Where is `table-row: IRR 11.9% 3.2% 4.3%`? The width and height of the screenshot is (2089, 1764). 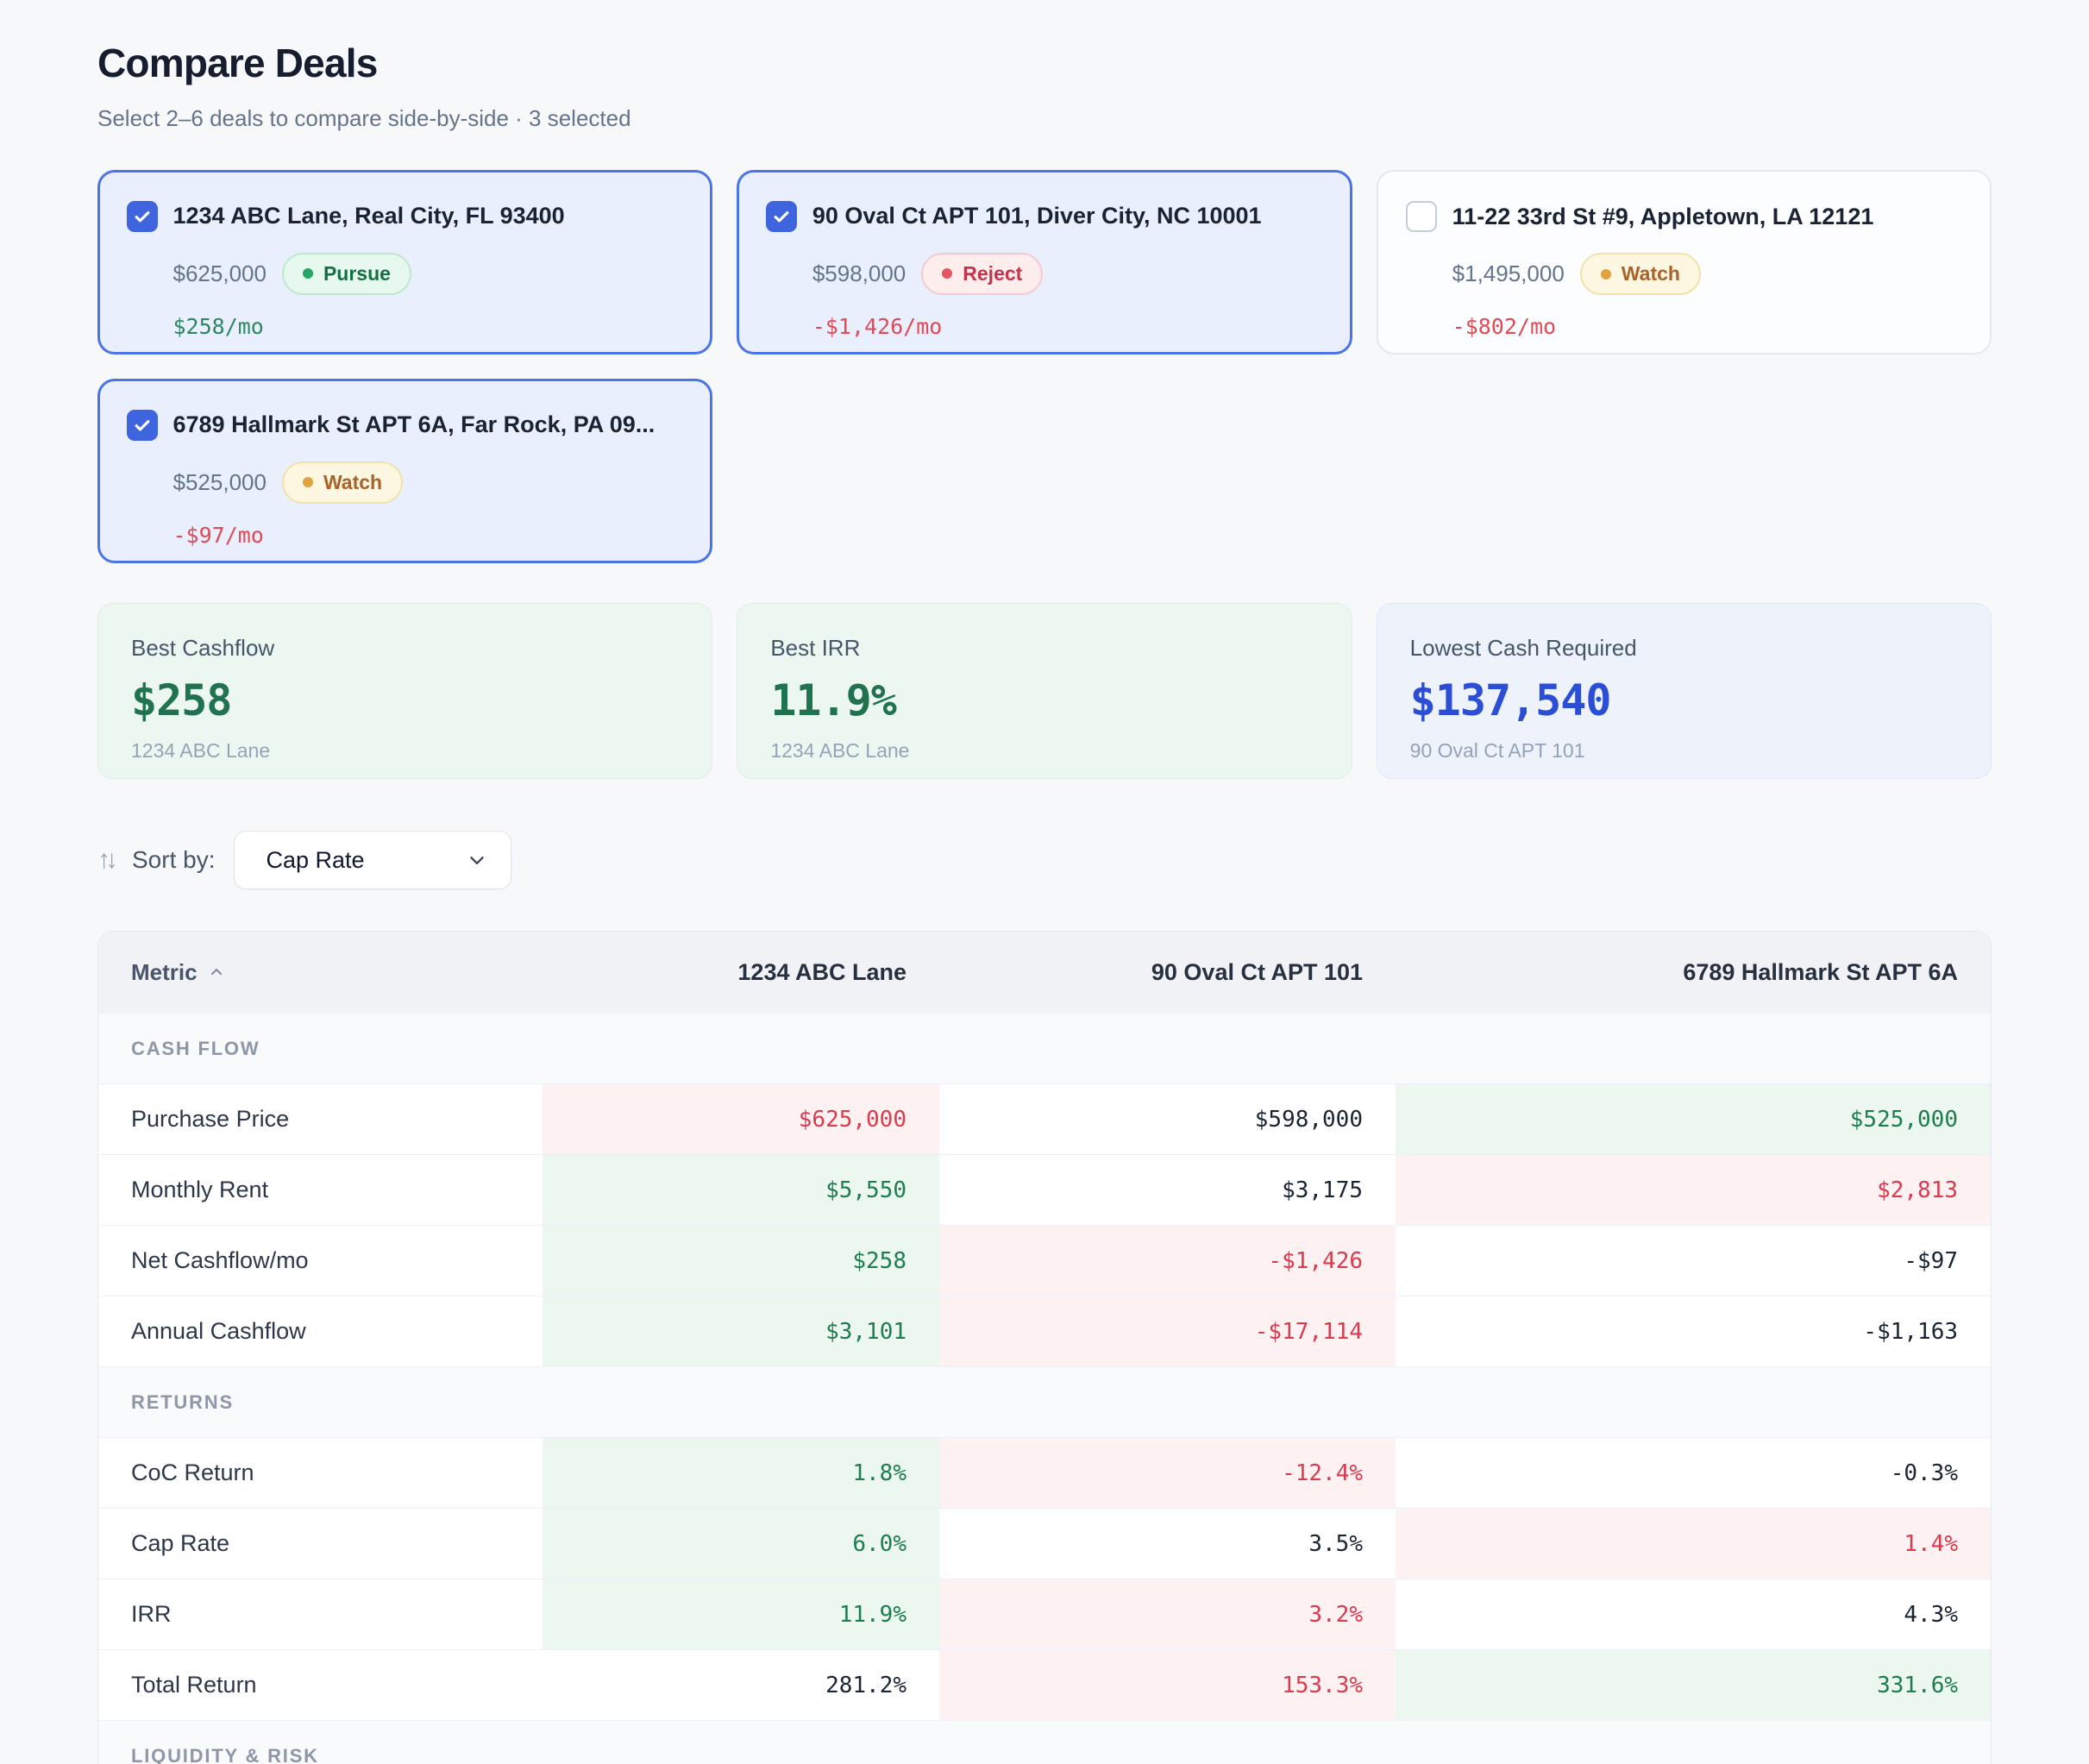 table-row: IRR 11.9% 3.2% 4.3% is located at coordinates (1044, 1614).